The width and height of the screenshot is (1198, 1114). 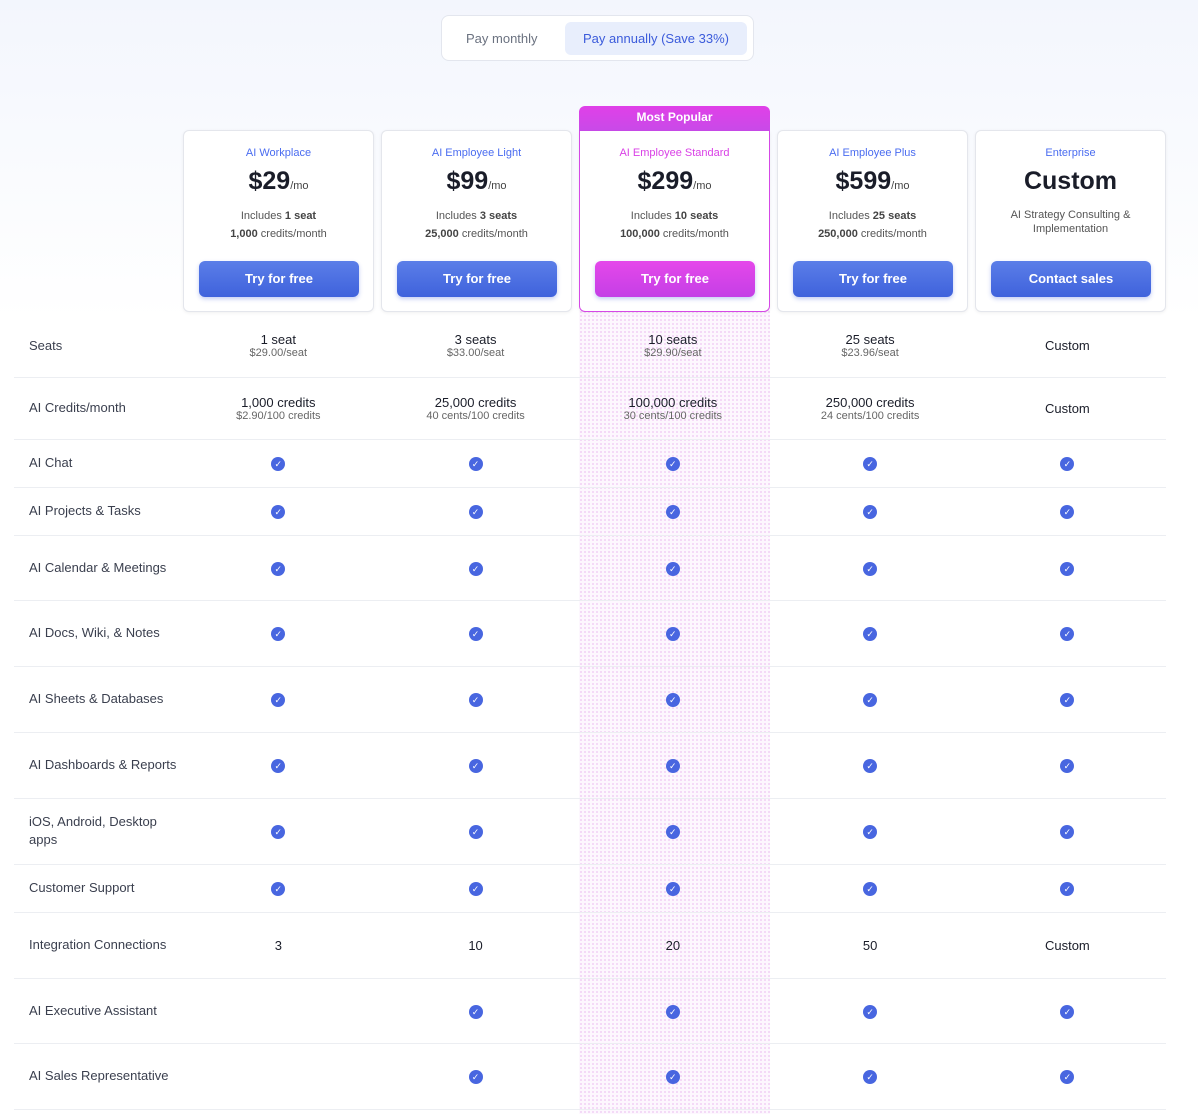 What do you see at coordinates (475, 402) in the screenshot?
I see `cell-value: 25,000 credits` at bounding box center [475, 402].